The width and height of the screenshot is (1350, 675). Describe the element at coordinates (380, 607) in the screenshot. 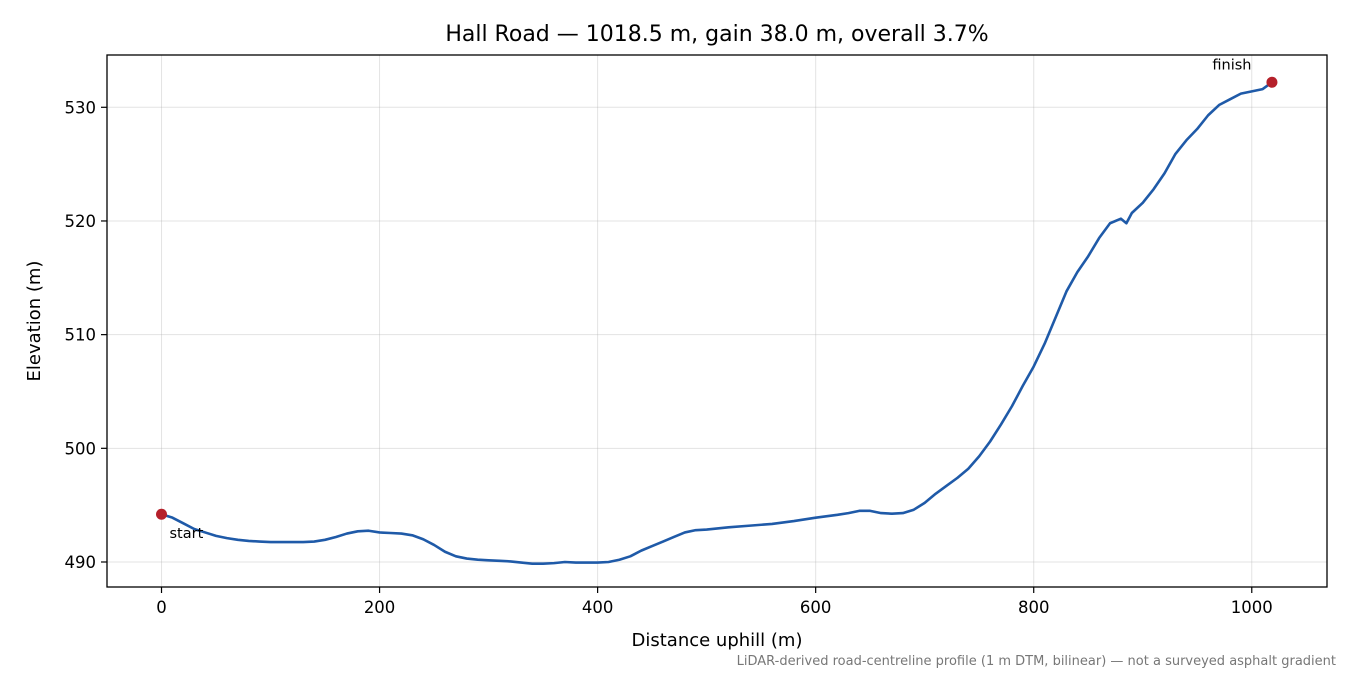

I see `x-tick-label: 200` at that location.